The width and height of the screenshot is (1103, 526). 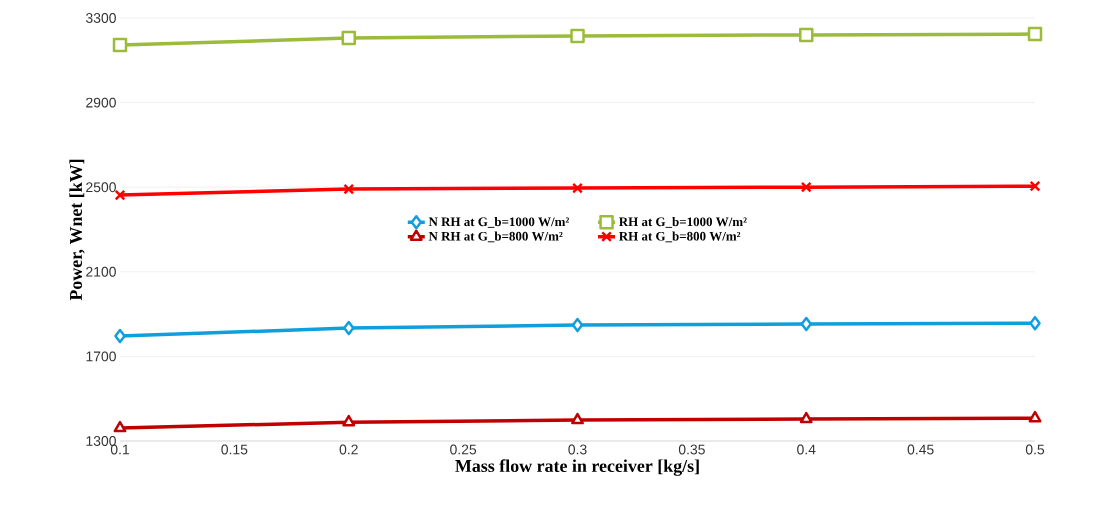 What do you see at coordinates (101, 187) in the screenshot?
I see `y-tick-label: 2500` at bounding box center [101, 187].